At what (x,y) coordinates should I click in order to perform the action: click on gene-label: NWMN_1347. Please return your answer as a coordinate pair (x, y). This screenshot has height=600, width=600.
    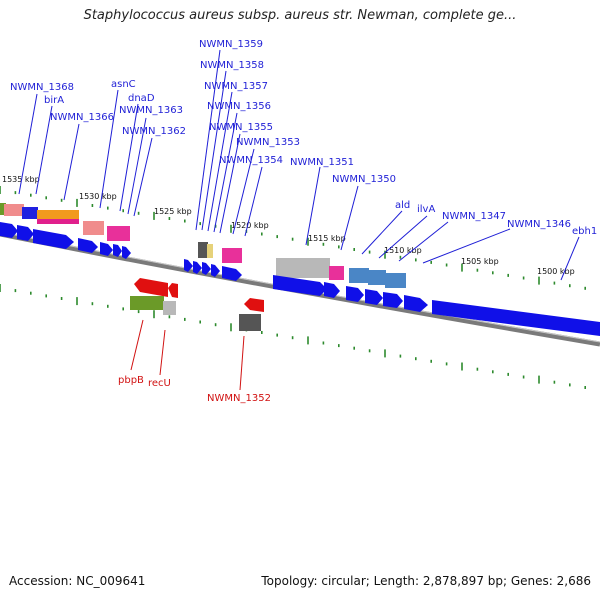
    Looking at the image, I should click on (474, 216).